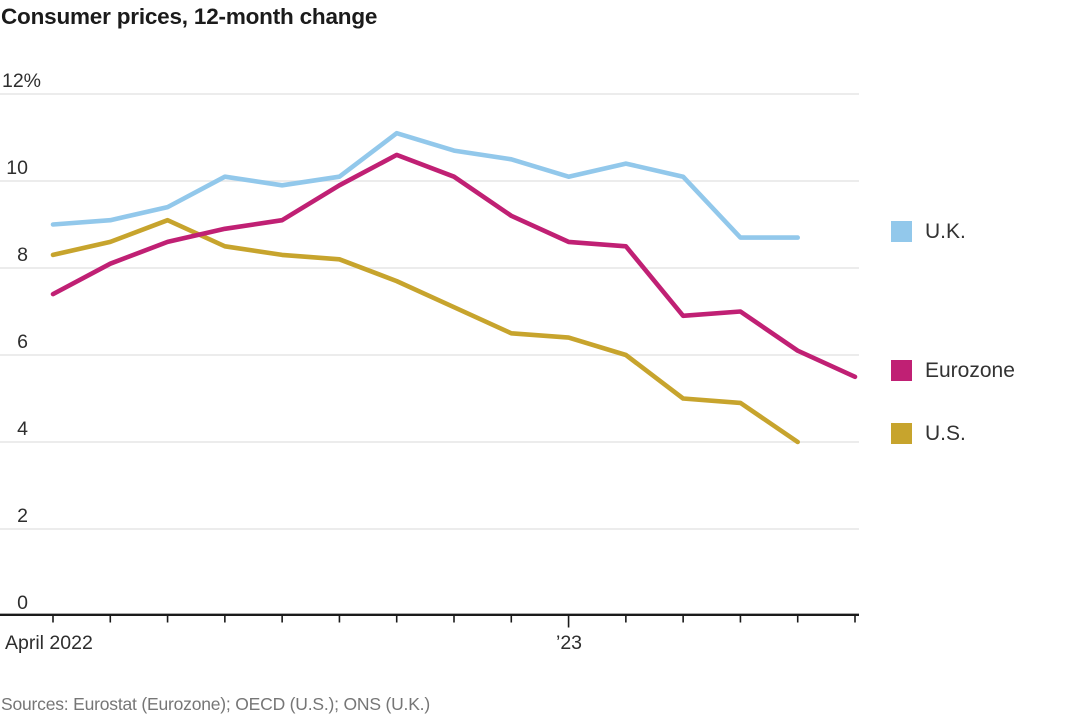 Image resolution: width=1080 pixels, height=720 pixels. I want to click on legend-item-us: U.S., so click(928, 433).